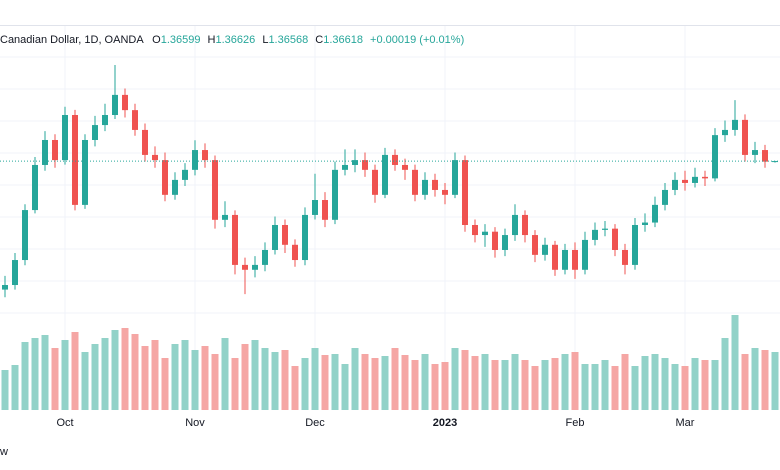  I want to click on x-tick-label: Nov, so click(195, 423).